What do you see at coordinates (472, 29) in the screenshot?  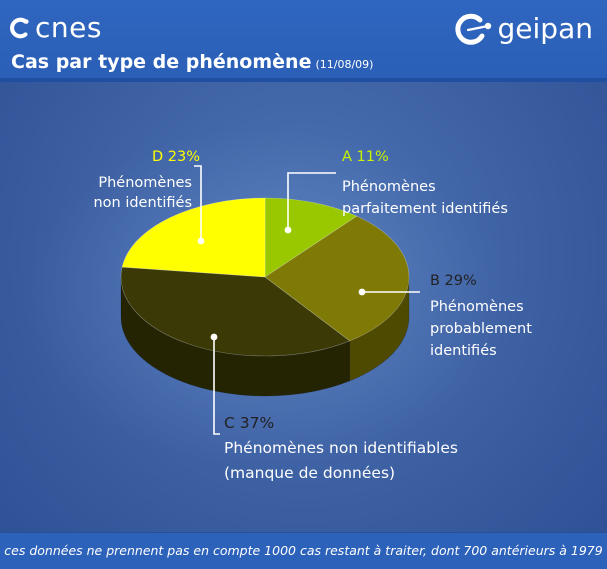 I see `geipan-logo-icon` at bounding box center [472, 29].